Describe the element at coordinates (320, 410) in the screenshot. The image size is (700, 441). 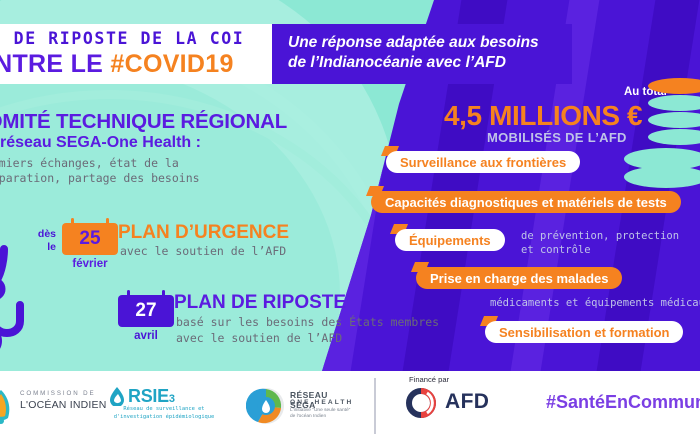
I see `sega-line3a: L'initiative "Une seule santé"` at that location.